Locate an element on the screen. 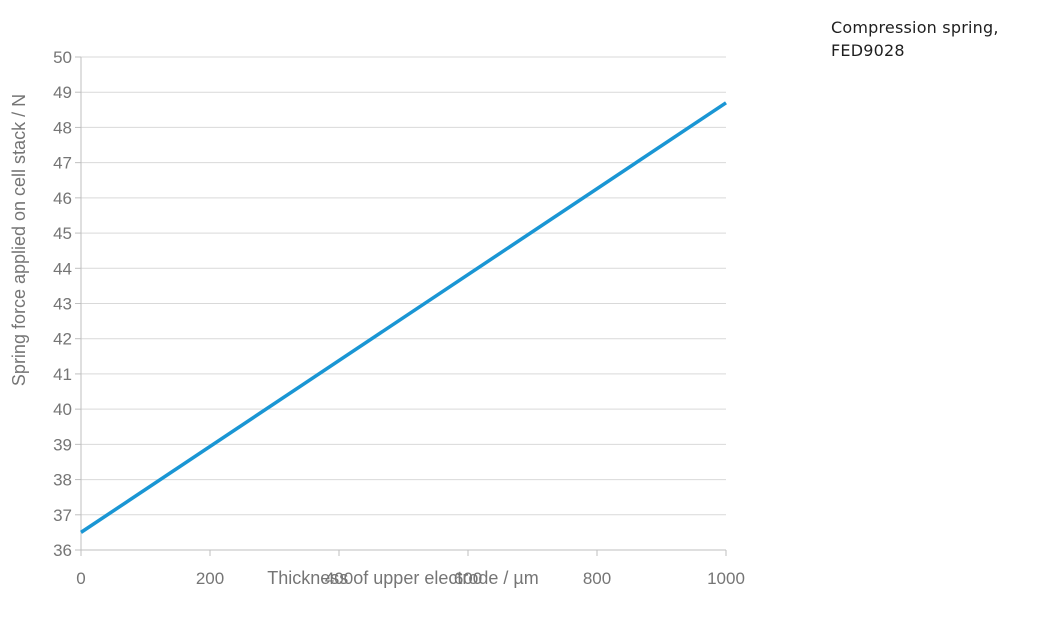 Image resolution: width=1044 pixels, height=617 pixels. x-tick-label: 800 is located at coordinates (597, 578).